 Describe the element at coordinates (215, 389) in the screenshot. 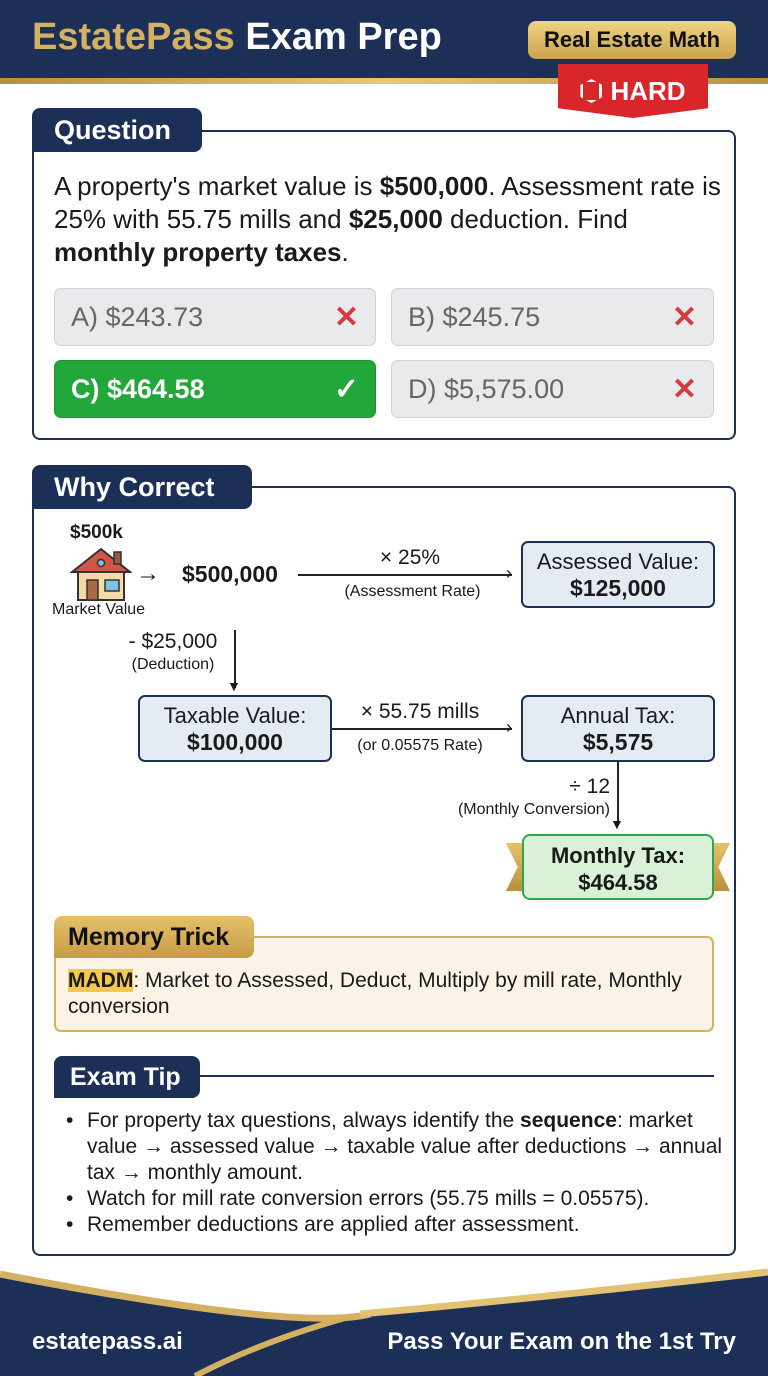

I see `option-c: C) $464.58 ✓` at that location.